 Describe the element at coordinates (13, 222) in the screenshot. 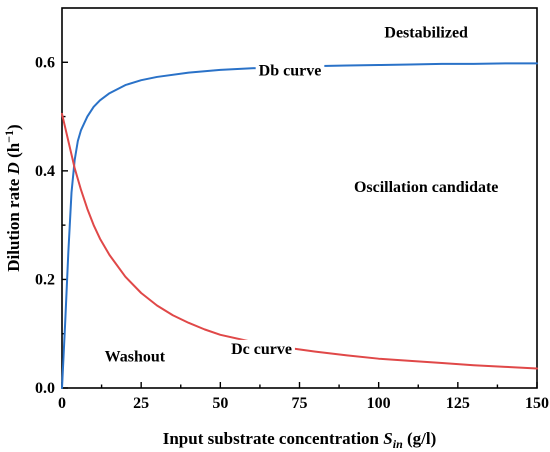

I see `y-axis-title-main: Dilution rate` at that location.